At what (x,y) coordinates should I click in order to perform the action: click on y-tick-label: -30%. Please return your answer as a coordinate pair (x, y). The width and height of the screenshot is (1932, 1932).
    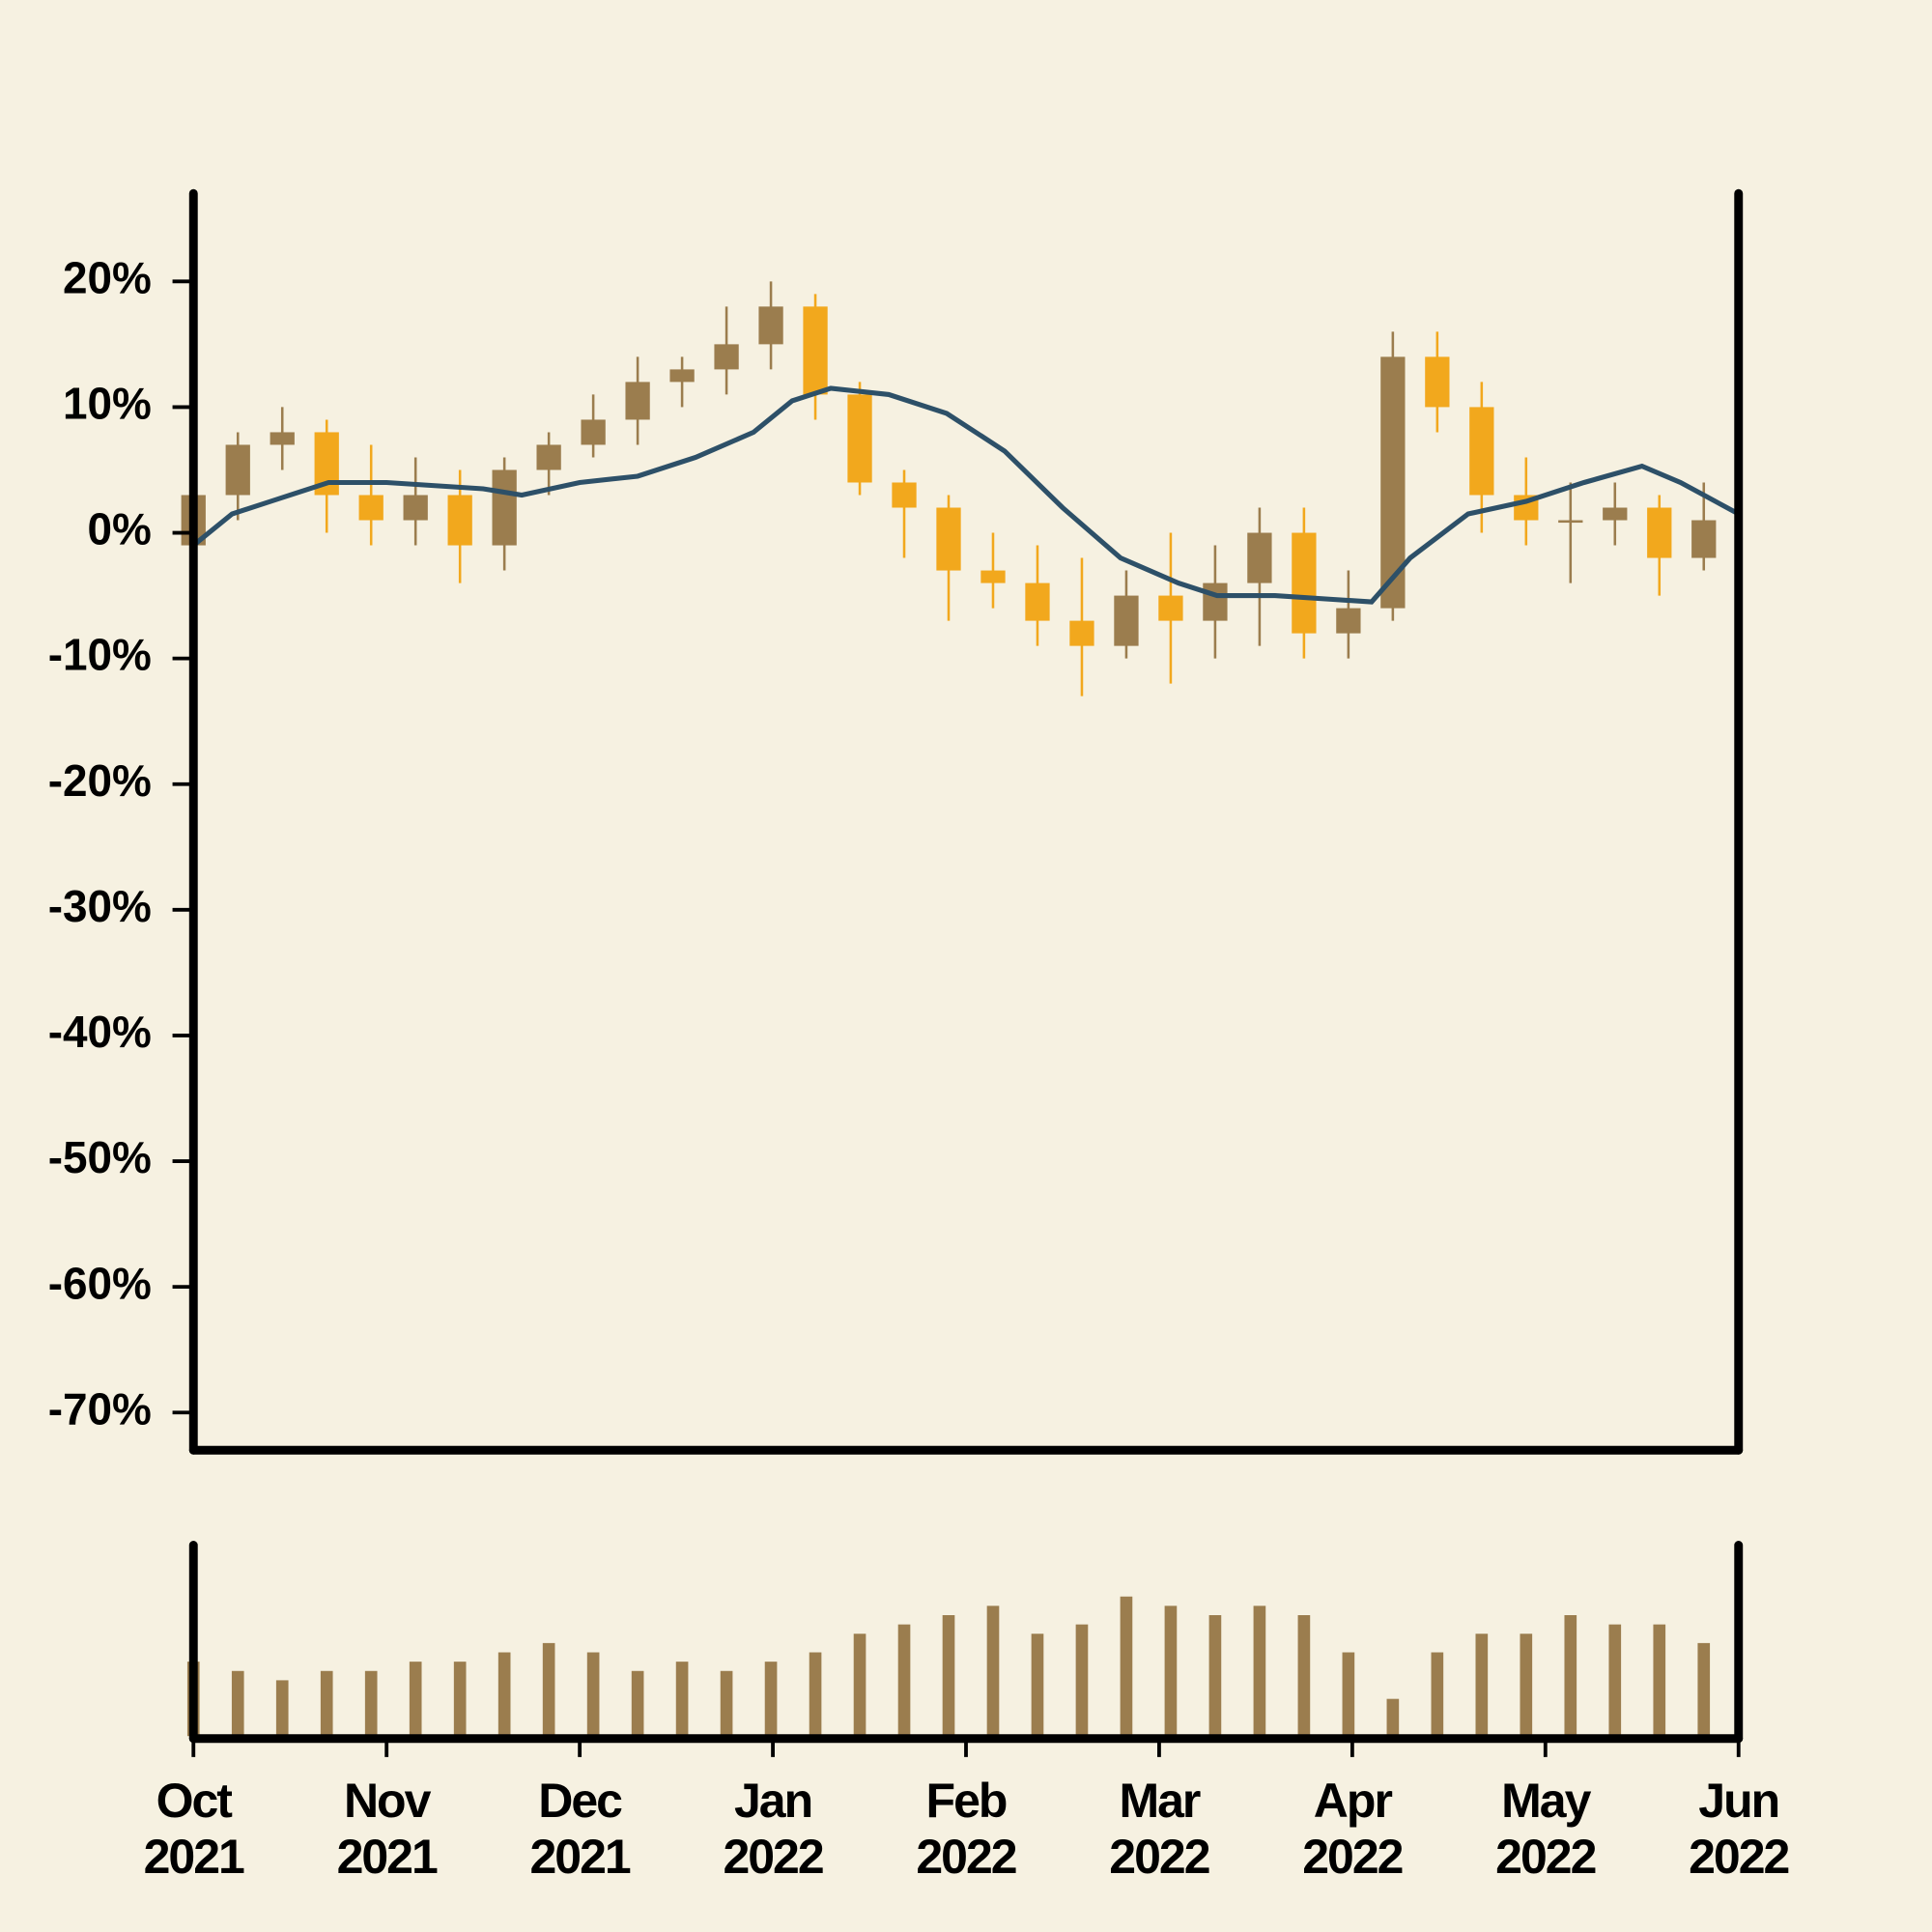
    Looking at the image, I should click on (100, 906).